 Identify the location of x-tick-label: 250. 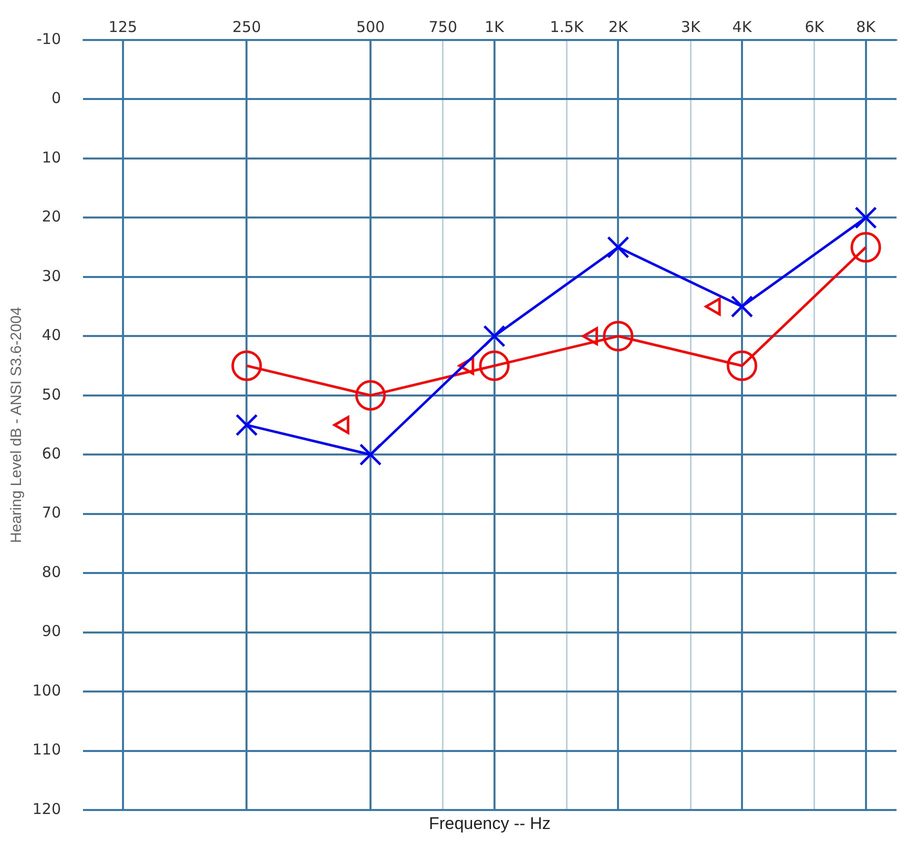
(247, 27).